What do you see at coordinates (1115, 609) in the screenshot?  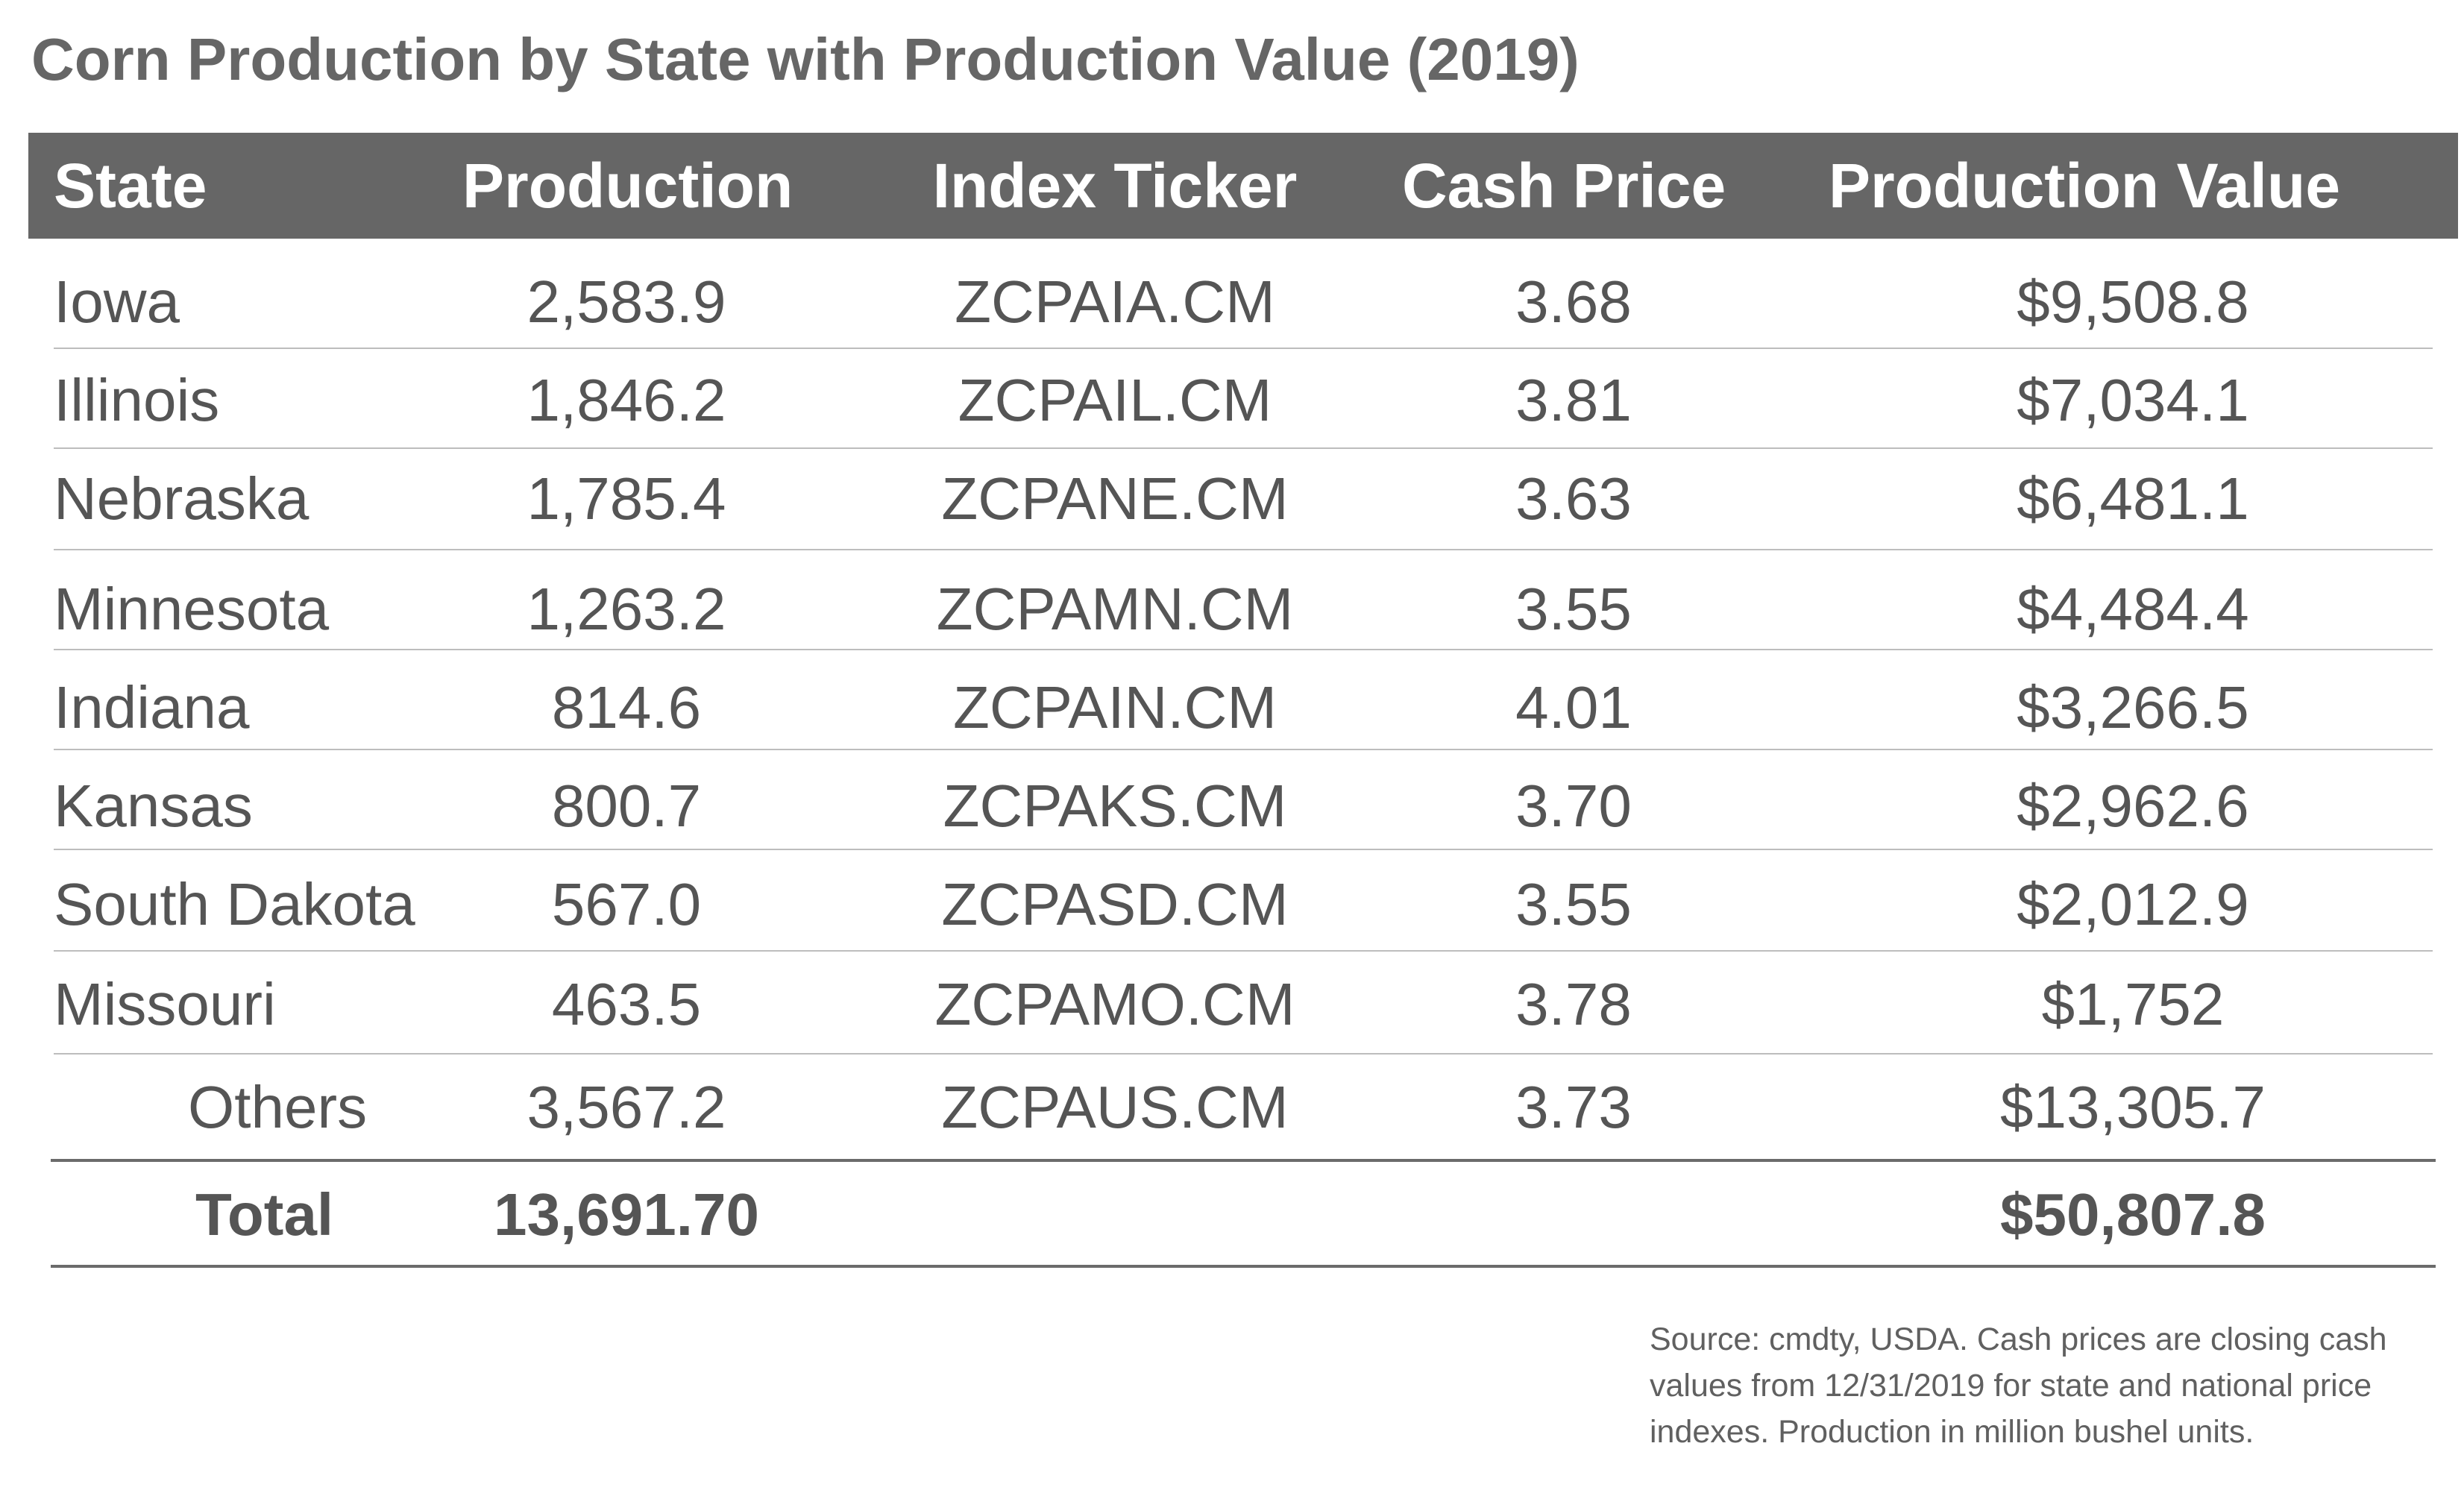 I see `ticker-cell: ZCPAMN.CM` at bounding box center [1115, 609].